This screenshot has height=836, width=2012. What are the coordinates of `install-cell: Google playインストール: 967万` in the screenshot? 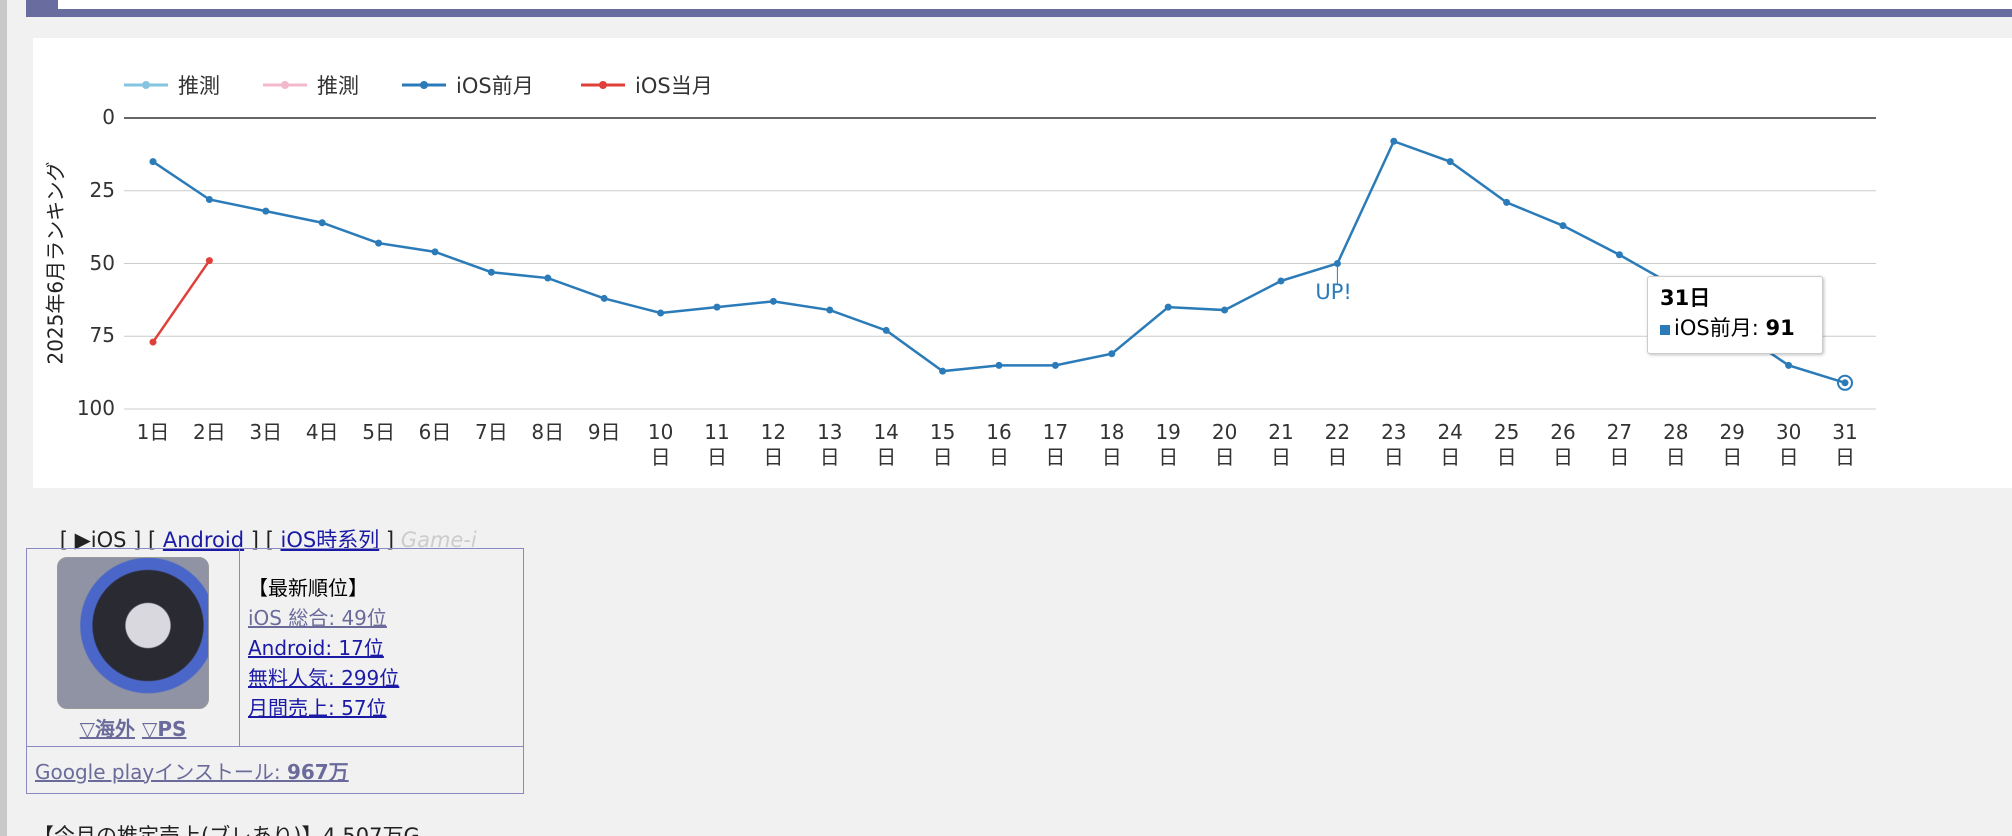 It's located at (275, 770).